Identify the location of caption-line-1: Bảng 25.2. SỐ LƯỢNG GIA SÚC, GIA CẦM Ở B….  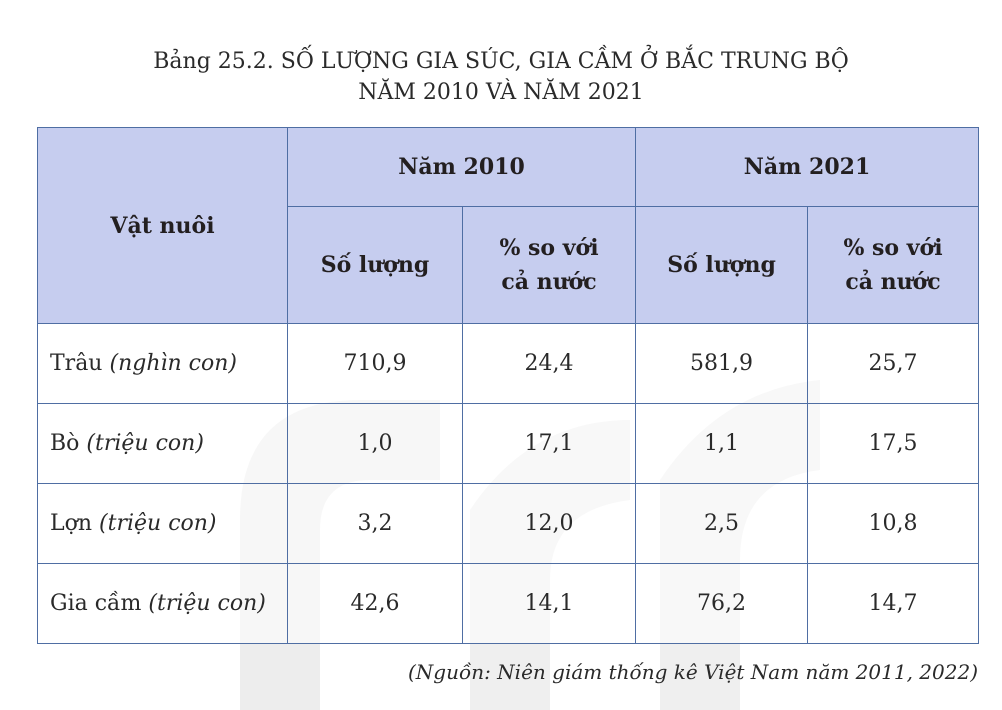
(501, 61).